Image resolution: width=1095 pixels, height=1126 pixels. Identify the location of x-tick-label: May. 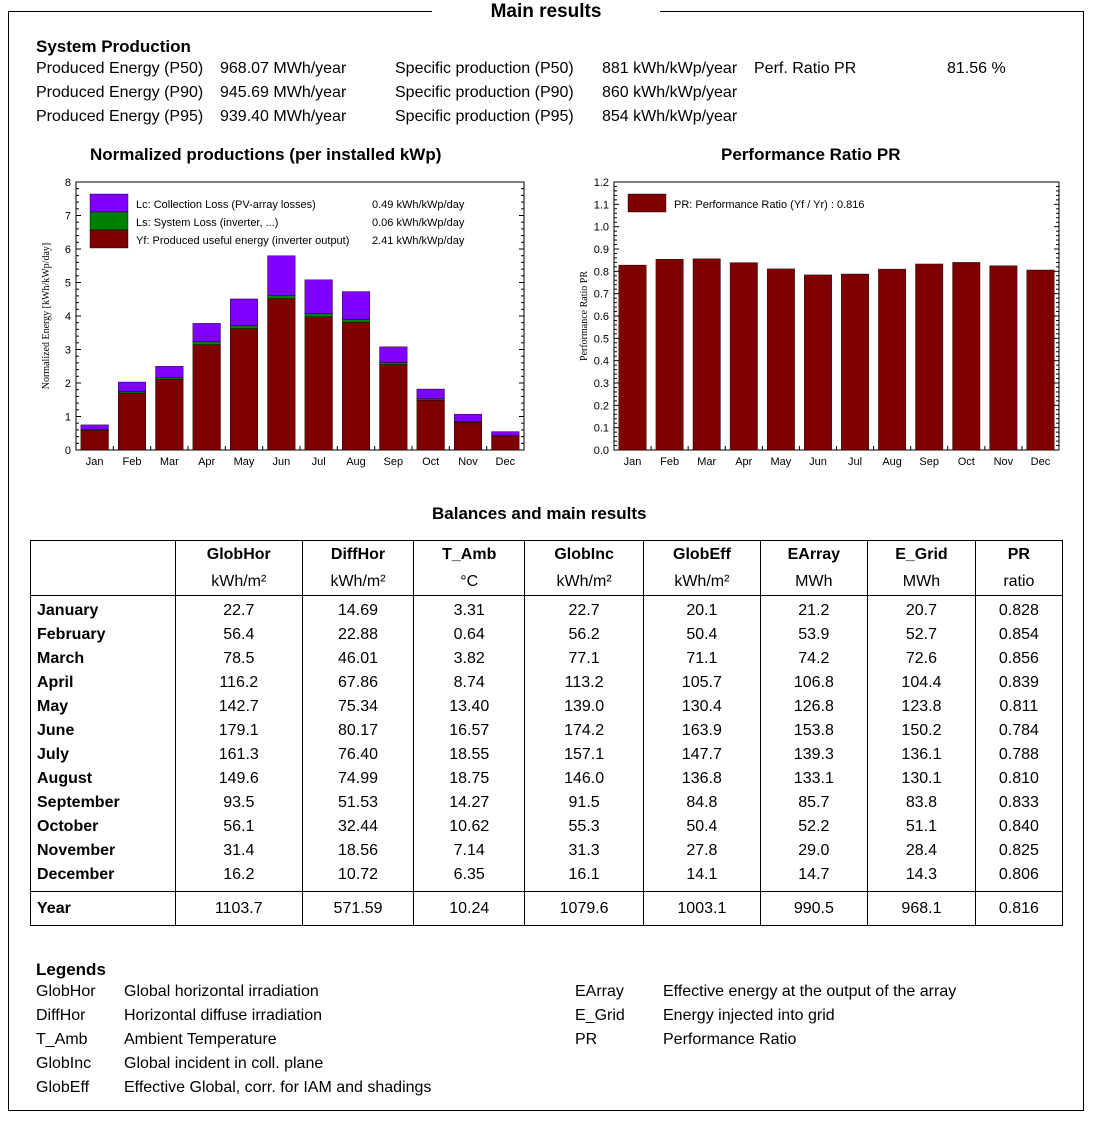
(244, 462).